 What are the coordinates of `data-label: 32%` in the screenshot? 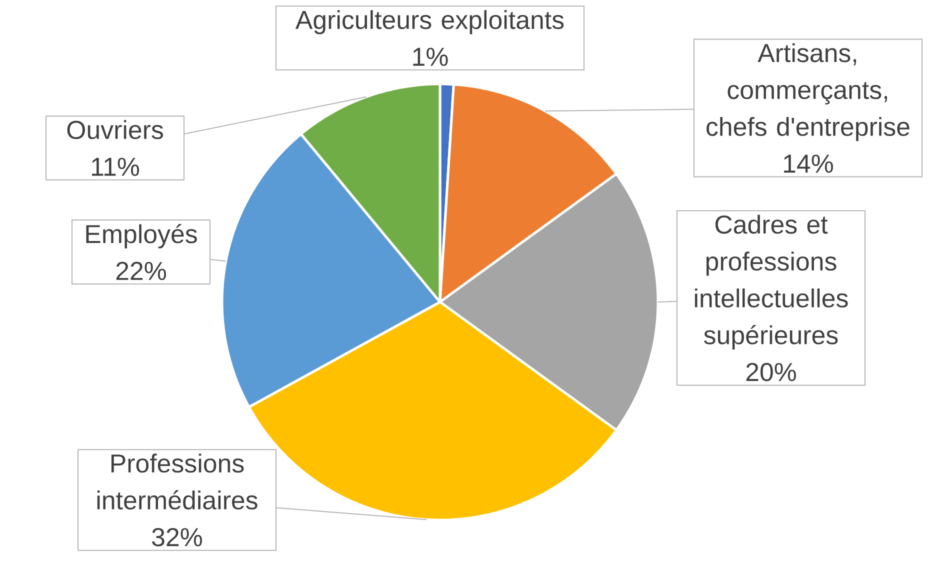 It's located at (177, 537).